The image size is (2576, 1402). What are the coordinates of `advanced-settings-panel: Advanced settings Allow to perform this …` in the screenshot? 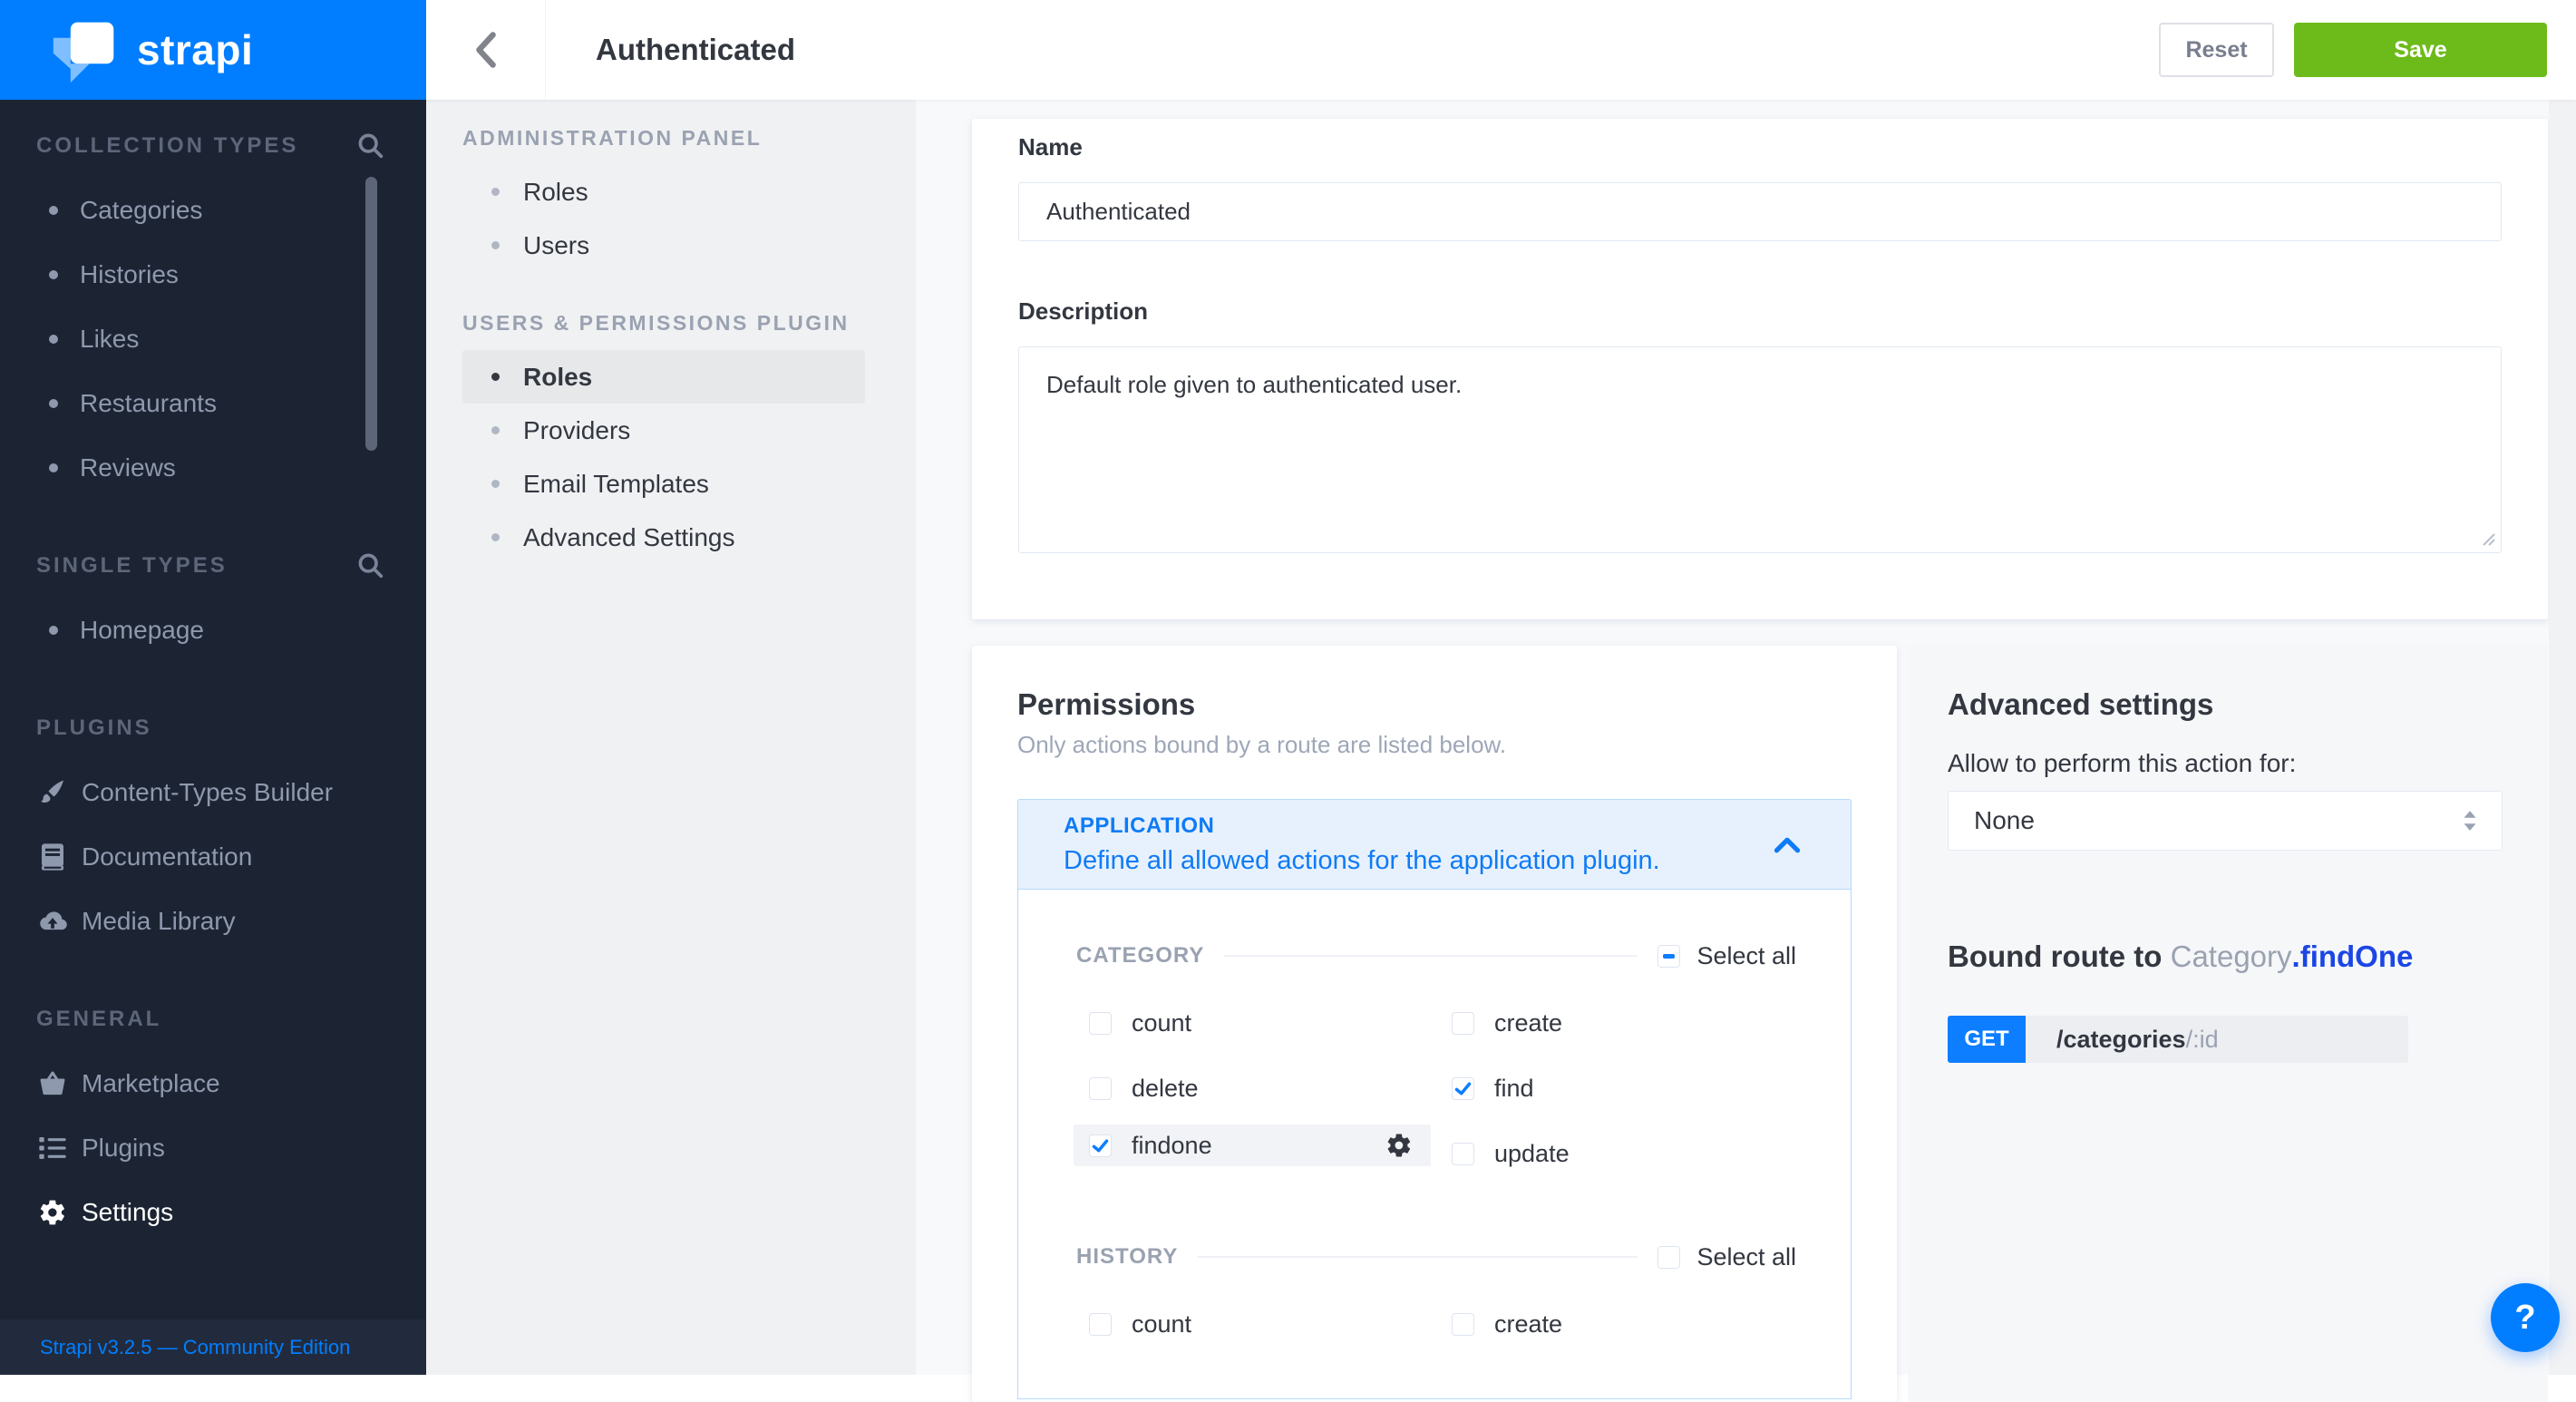 It's located at (2228, 1024).